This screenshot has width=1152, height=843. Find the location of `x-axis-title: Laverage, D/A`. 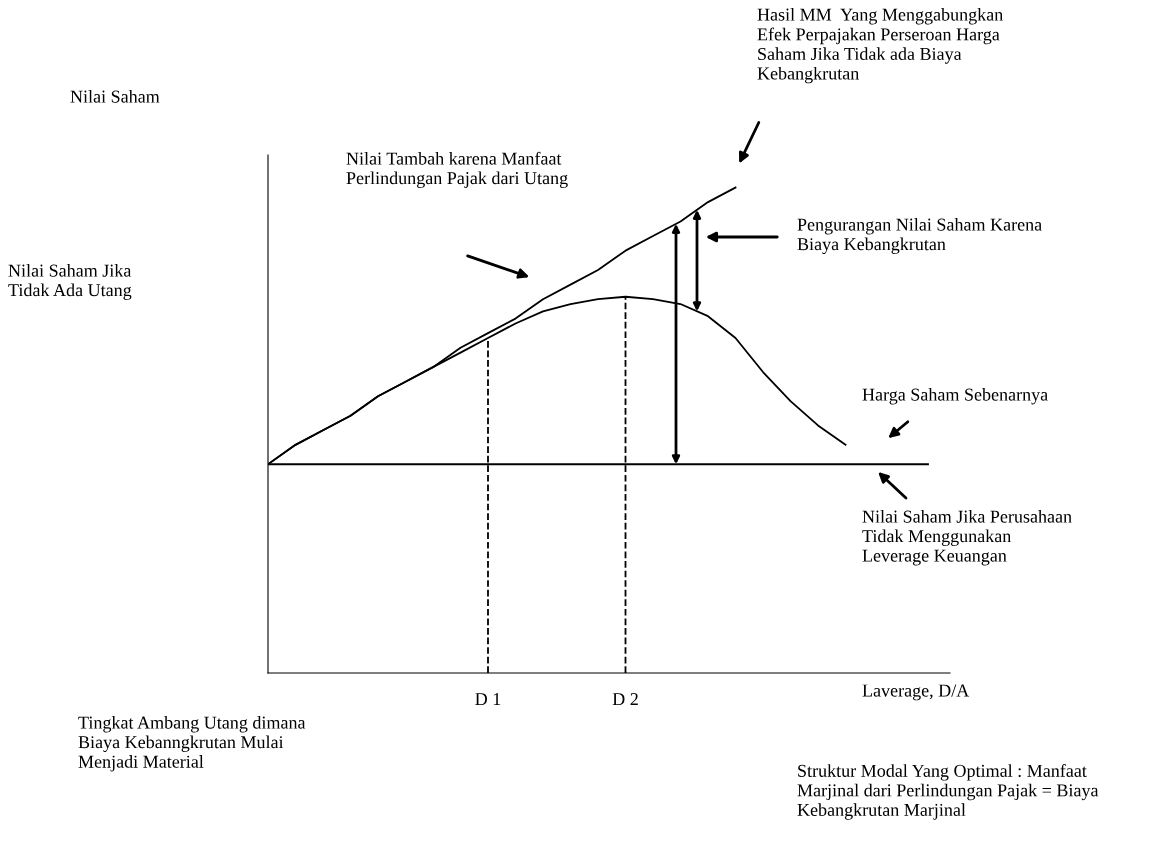

x-axis-title: Laverage, D/A is located at coordinates (916, 692).